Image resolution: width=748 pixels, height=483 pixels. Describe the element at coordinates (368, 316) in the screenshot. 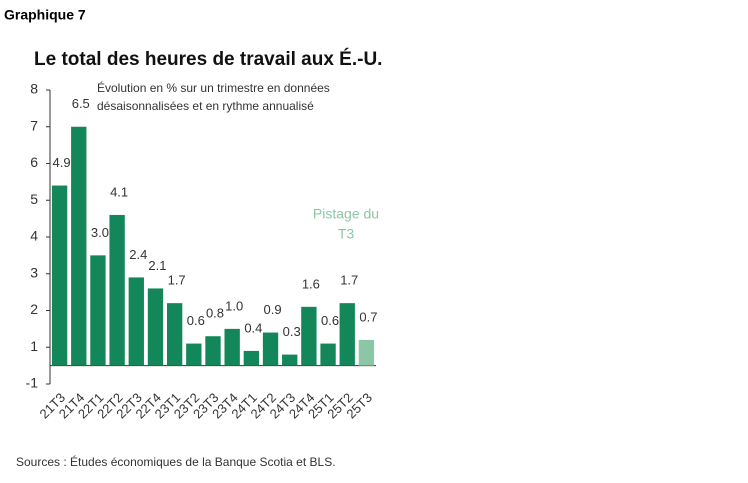

I see `value-label: 0.7` at that location.